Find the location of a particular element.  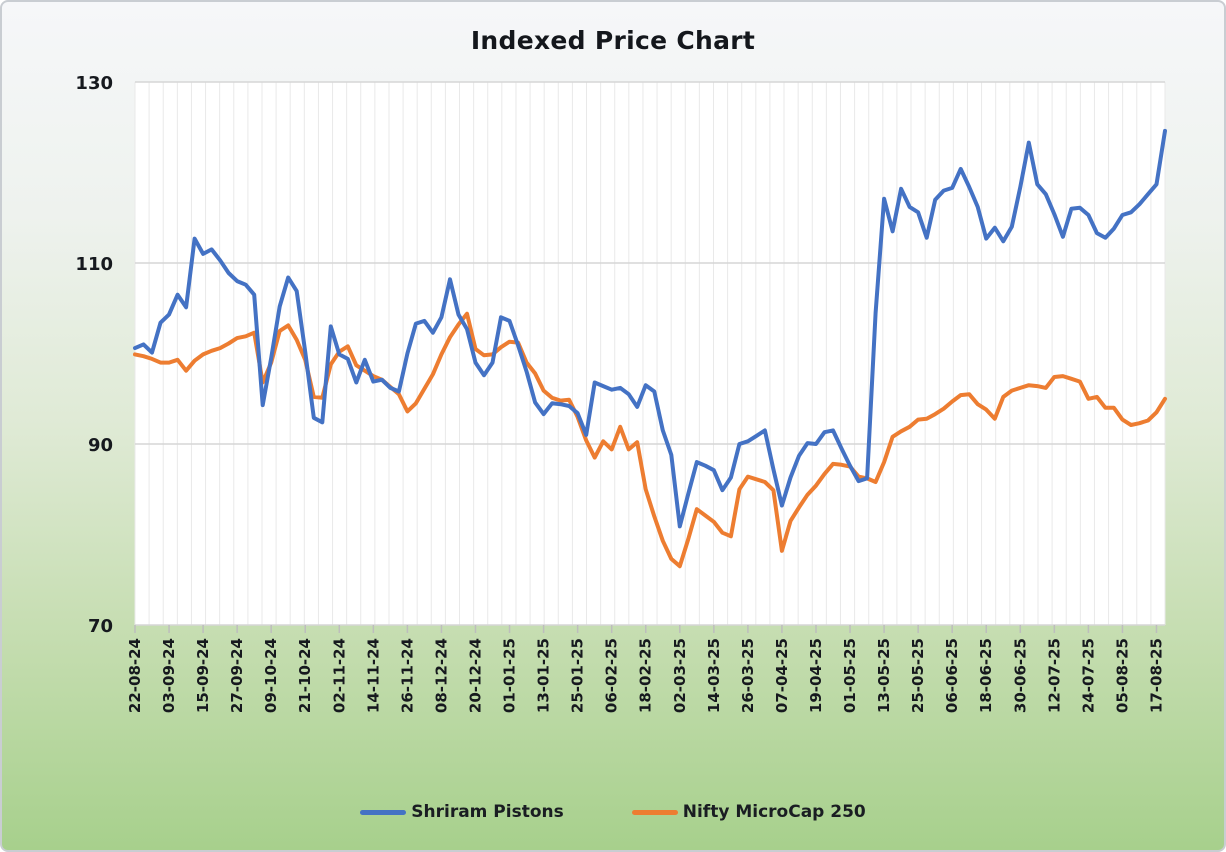

x-axis-tick-label: 26-11-24 is located at coordinates (407, 675).